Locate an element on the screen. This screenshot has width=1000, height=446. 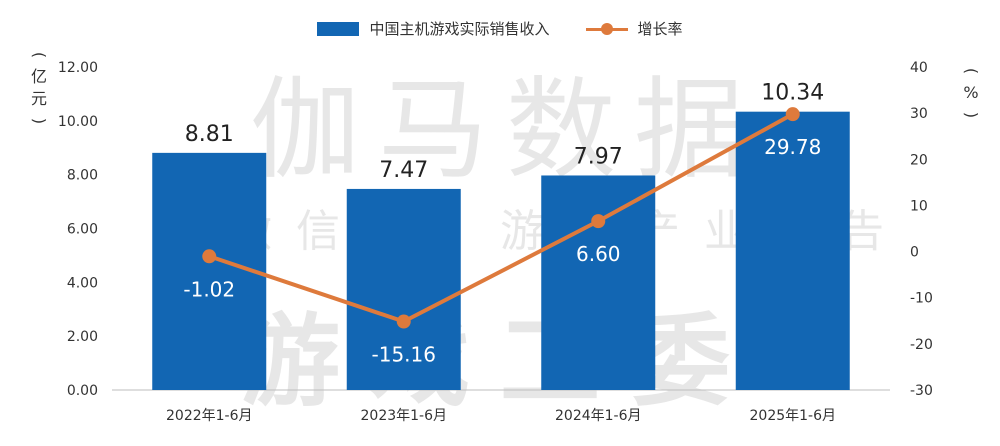
y-right-tick-label: 10 is located at coordinates (919, 206).